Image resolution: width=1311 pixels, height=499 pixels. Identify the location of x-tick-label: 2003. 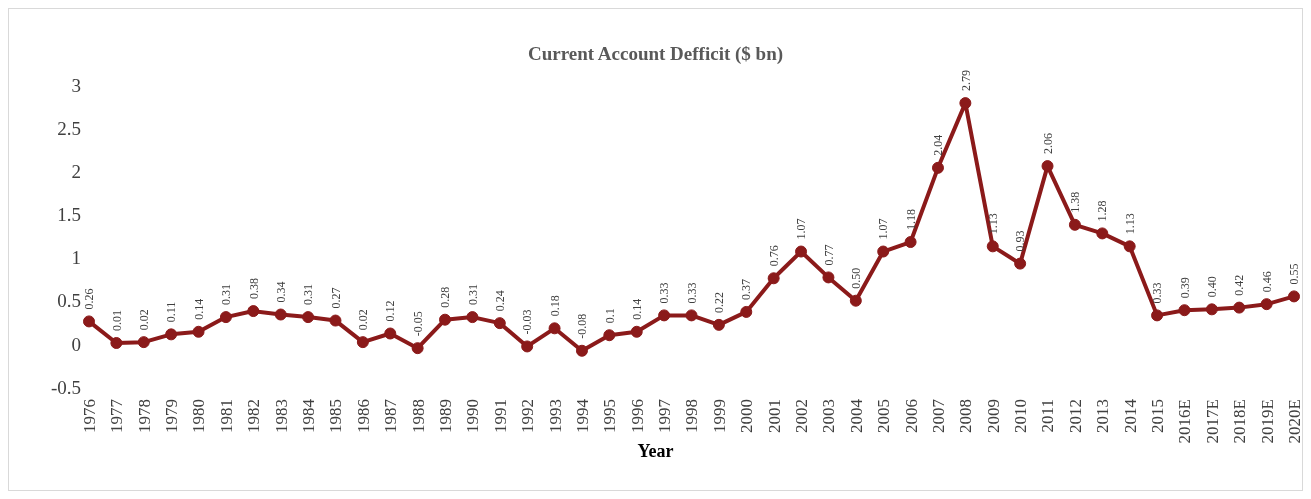
(829, 416).